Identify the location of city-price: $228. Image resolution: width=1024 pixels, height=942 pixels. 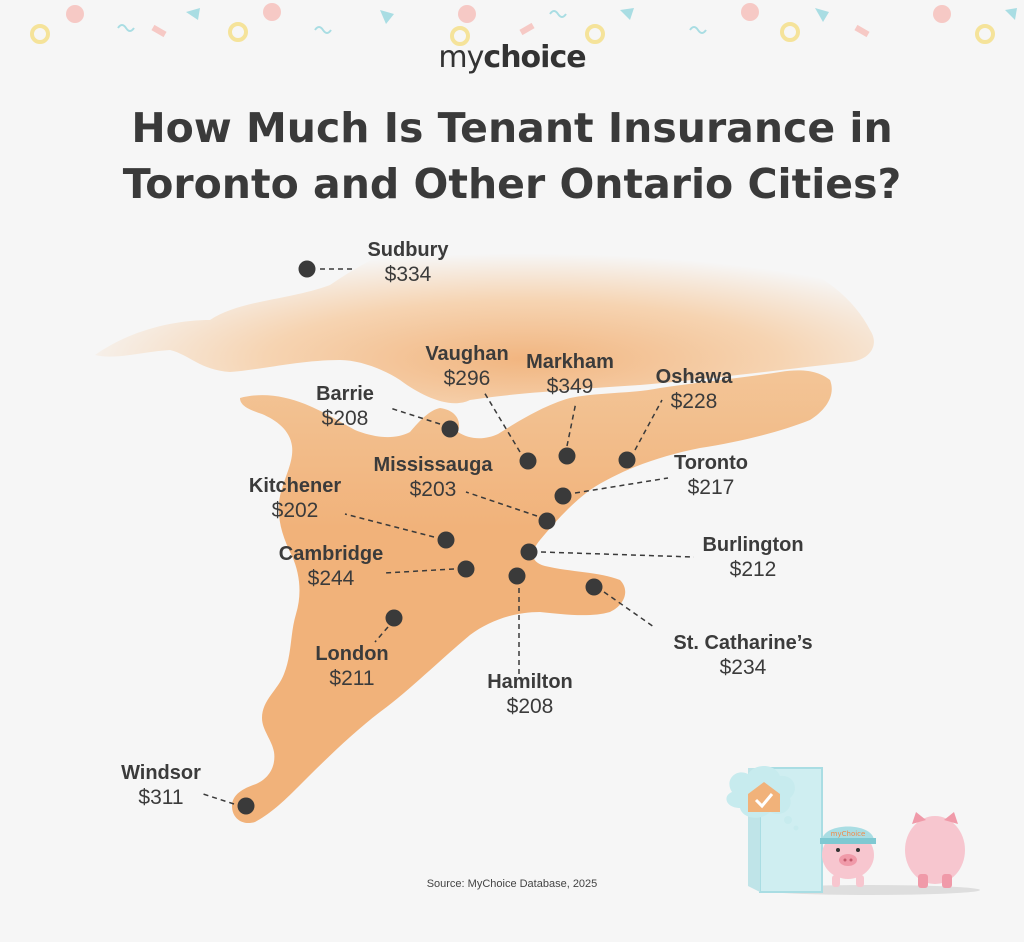
(694, 401).